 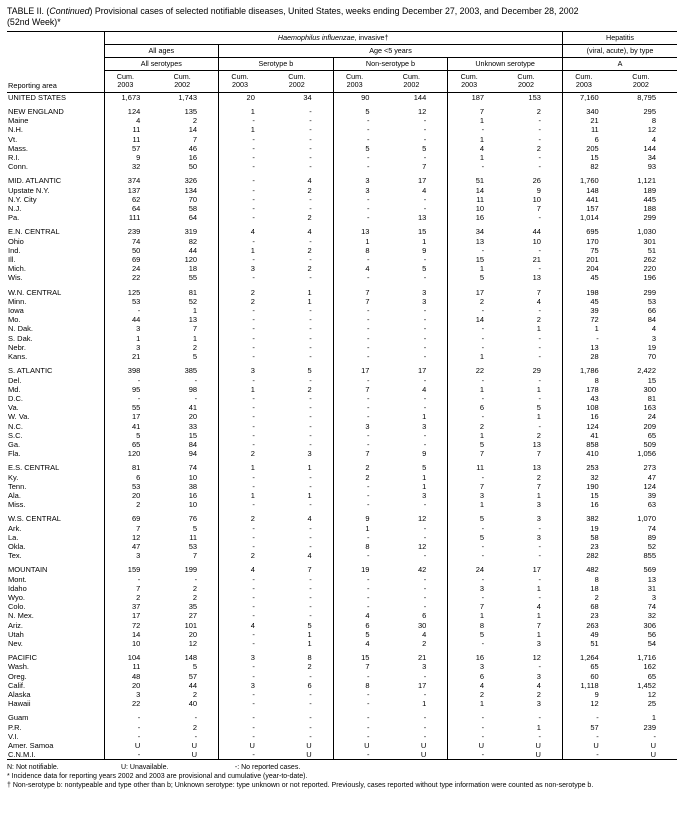 What do you see at coordinates (476, 408) in the screenshot?
I see `value-cell: 6` at bounding box center [476, 408].